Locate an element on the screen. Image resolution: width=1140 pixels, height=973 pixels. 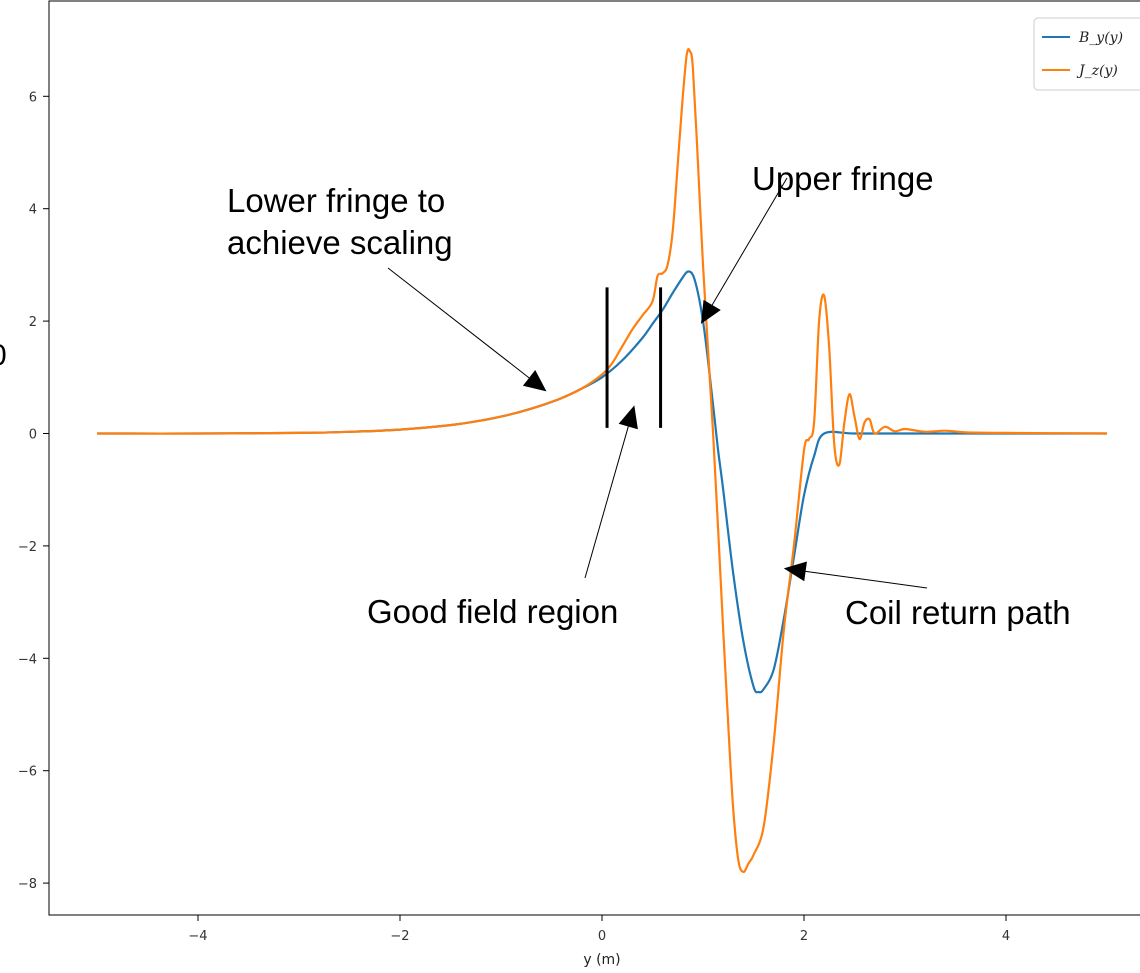
y-tick-label: −6 is located at coordinates (27, 772).